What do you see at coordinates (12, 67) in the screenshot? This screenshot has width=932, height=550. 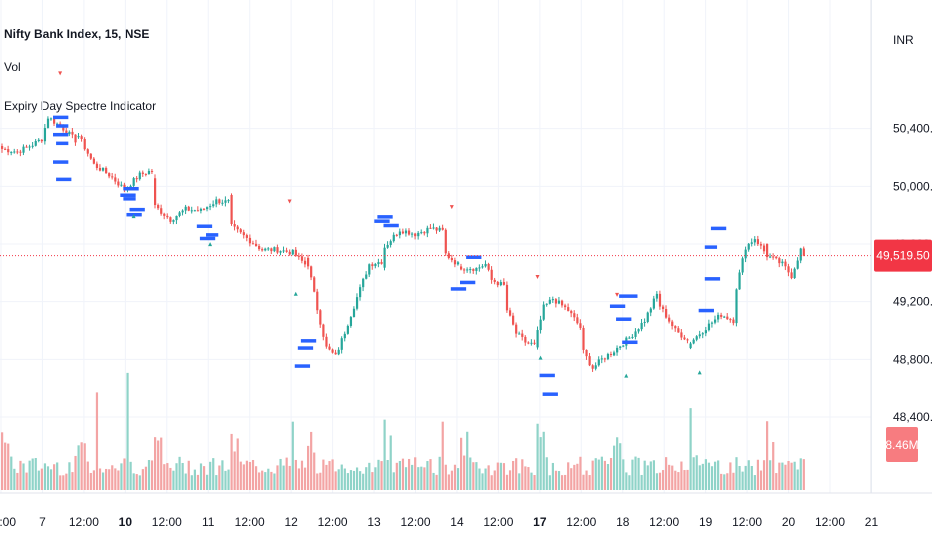 I see `volume-legend: Vol` at bounding box center [12, 67].